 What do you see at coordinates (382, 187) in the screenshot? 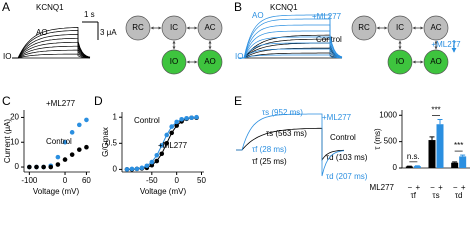
I see `group-row-label: ML277` at bounding box center [382, 187].